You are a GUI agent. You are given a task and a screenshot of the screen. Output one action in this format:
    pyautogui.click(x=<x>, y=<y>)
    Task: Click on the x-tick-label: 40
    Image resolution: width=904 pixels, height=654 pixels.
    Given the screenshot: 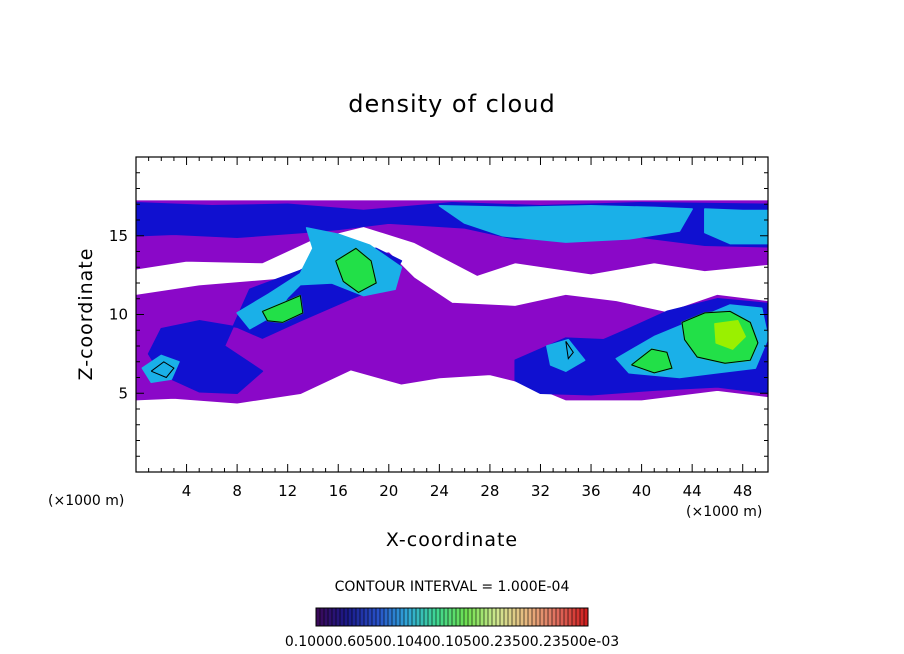 What is the action you would take?
    pyautogui.click(x=641, y=491)
    